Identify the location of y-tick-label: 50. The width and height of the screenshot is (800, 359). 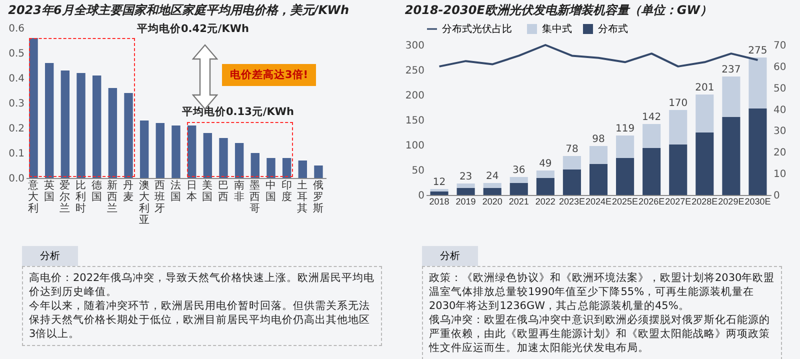
(418, 171).